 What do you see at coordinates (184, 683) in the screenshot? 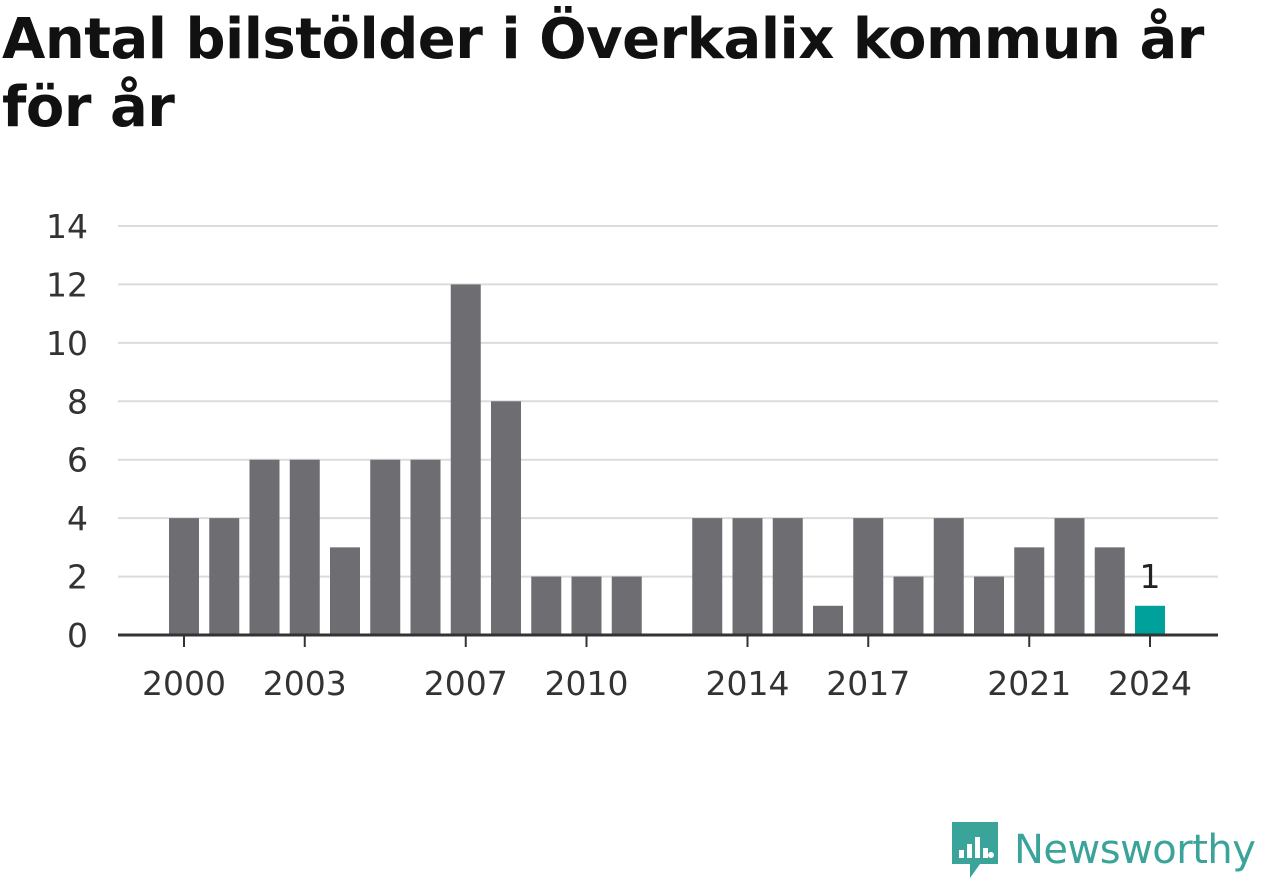
I see `x-tick-label: 2000` at bounding box center [184, 683].